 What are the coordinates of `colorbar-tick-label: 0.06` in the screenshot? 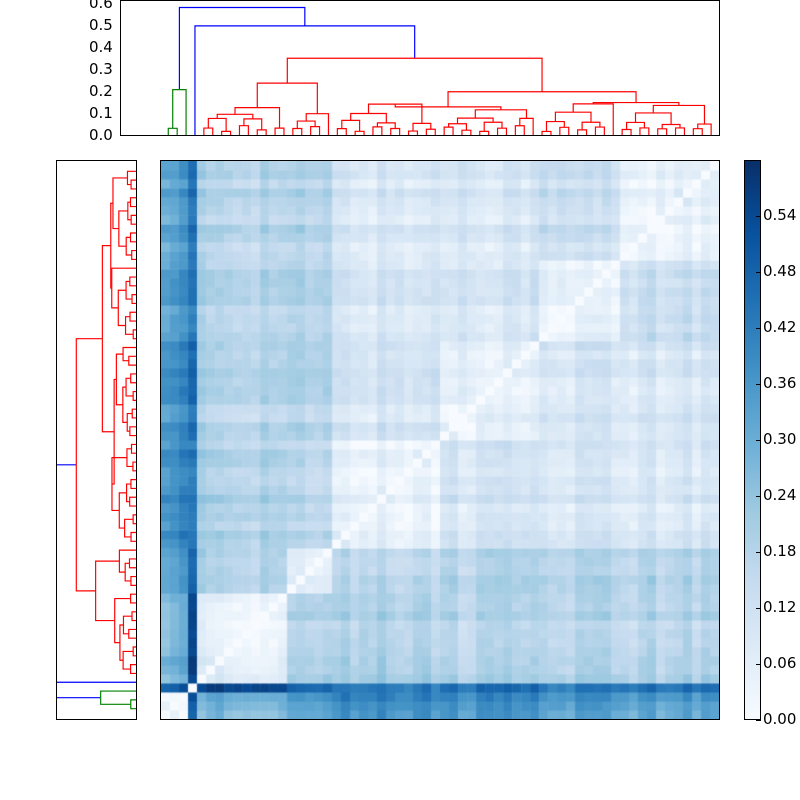 It's located at (780, 663).